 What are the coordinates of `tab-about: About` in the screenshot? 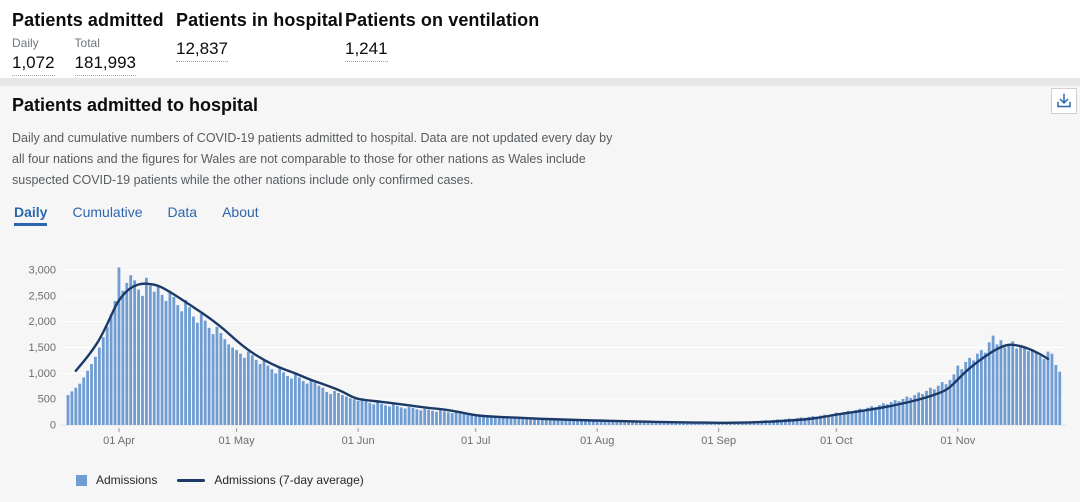 It's located at (240, 212).